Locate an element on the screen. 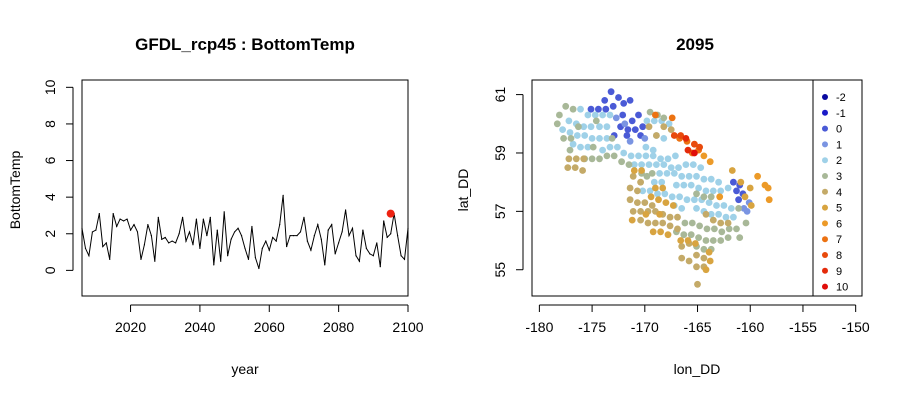 This screenshot has height=400, width=900. legend-label: 1 is located at coordinates (839, 145).